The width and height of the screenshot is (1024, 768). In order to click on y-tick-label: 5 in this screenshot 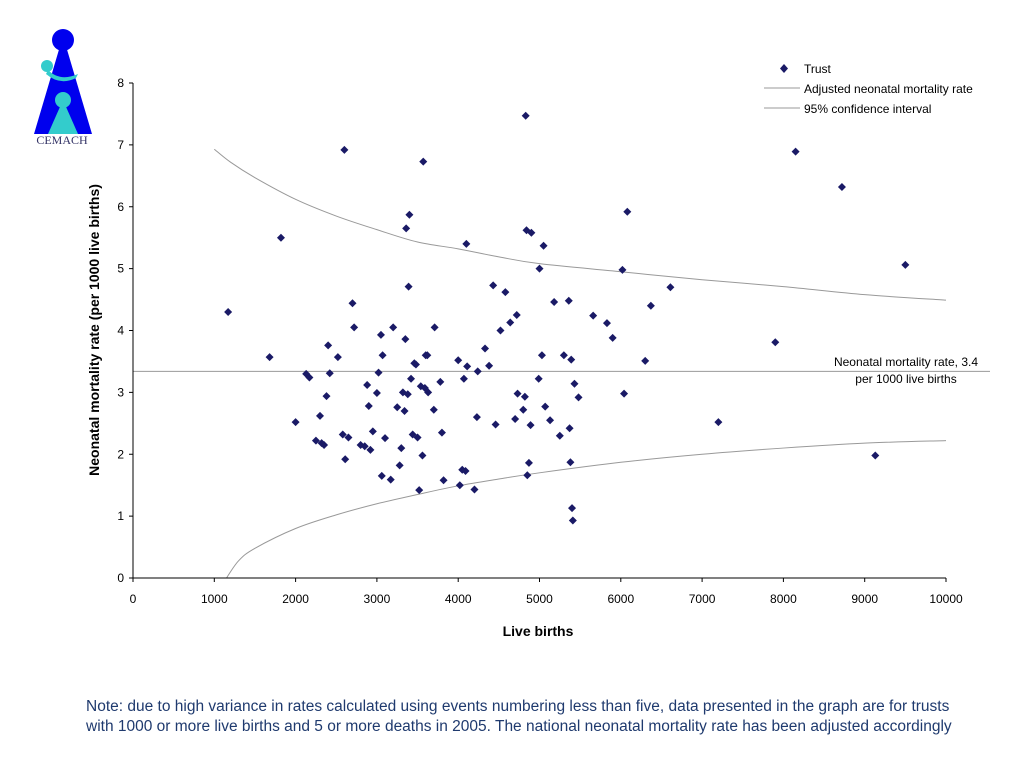, I will do `click(120, 269)`.